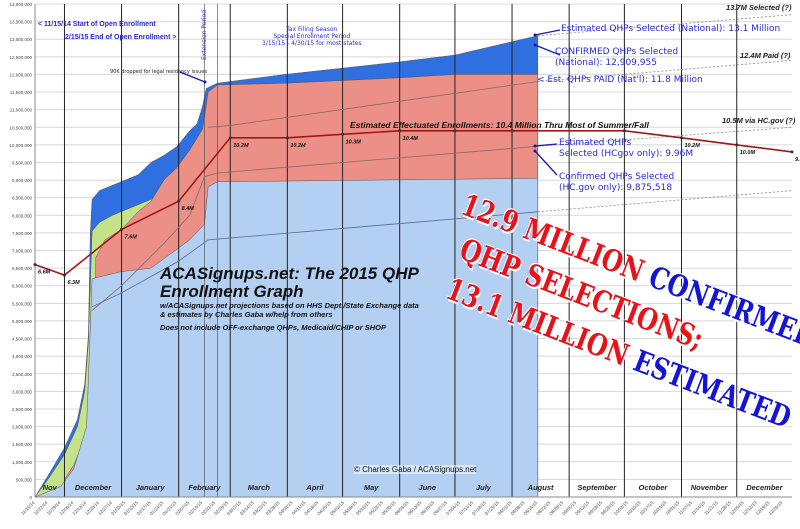  Describe the element at coordinates (22, 444) in the screenshot. I see `y-tick-label: 1,500,000` at that location.